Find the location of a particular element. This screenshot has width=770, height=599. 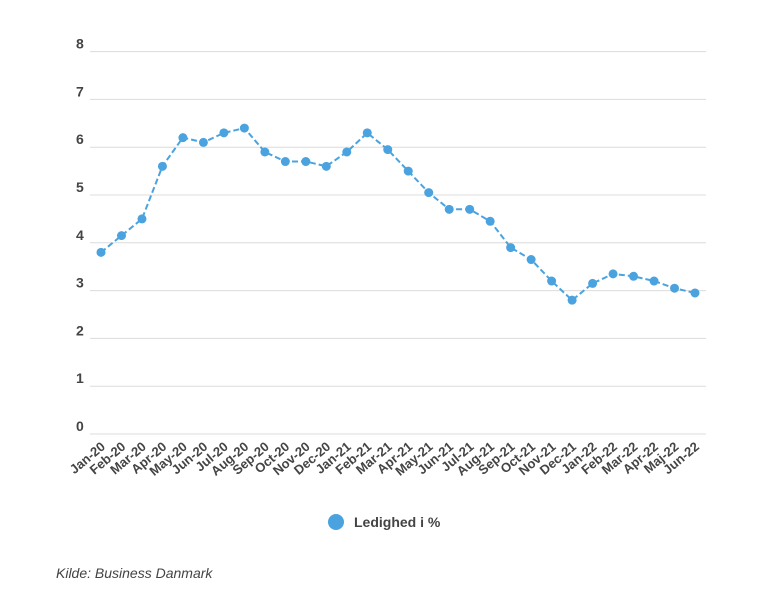

y-tick-label: 2 is located at coordinates (80, 330).